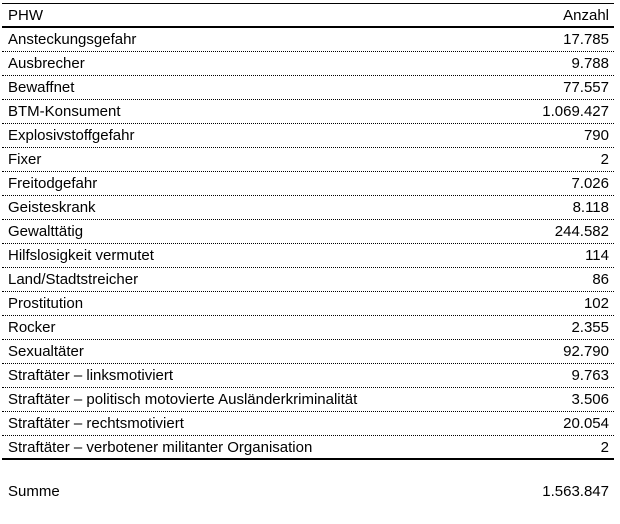 The width and height of the screenshot is (620, 524). I want to click on row-label: Hilfslosigkeit vermutet, so click(81, 255).